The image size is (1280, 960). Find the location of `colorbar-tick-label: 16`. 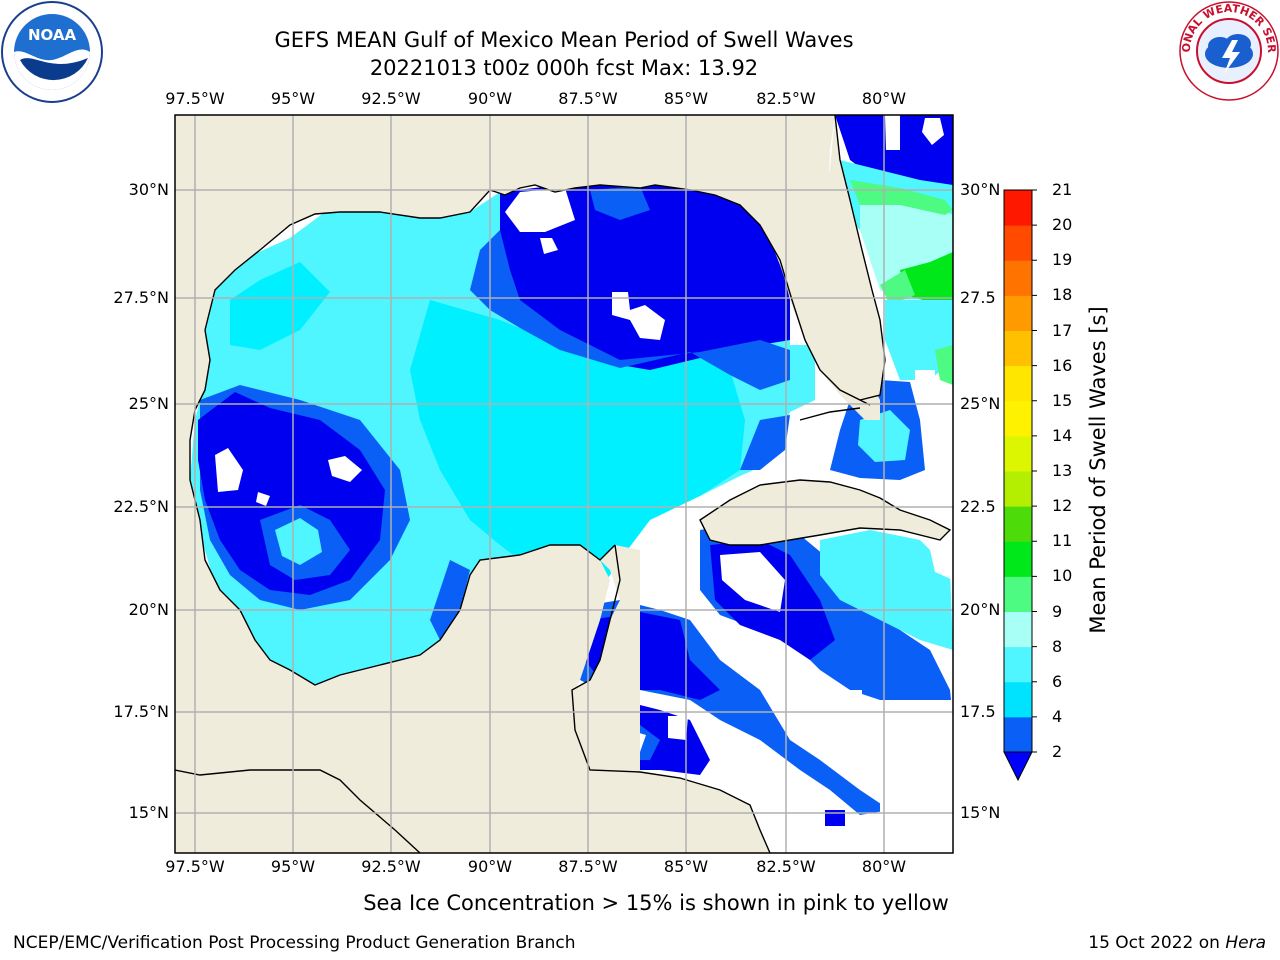

colorbar-tick-label: 16 is located at coordinates (1062, 365).